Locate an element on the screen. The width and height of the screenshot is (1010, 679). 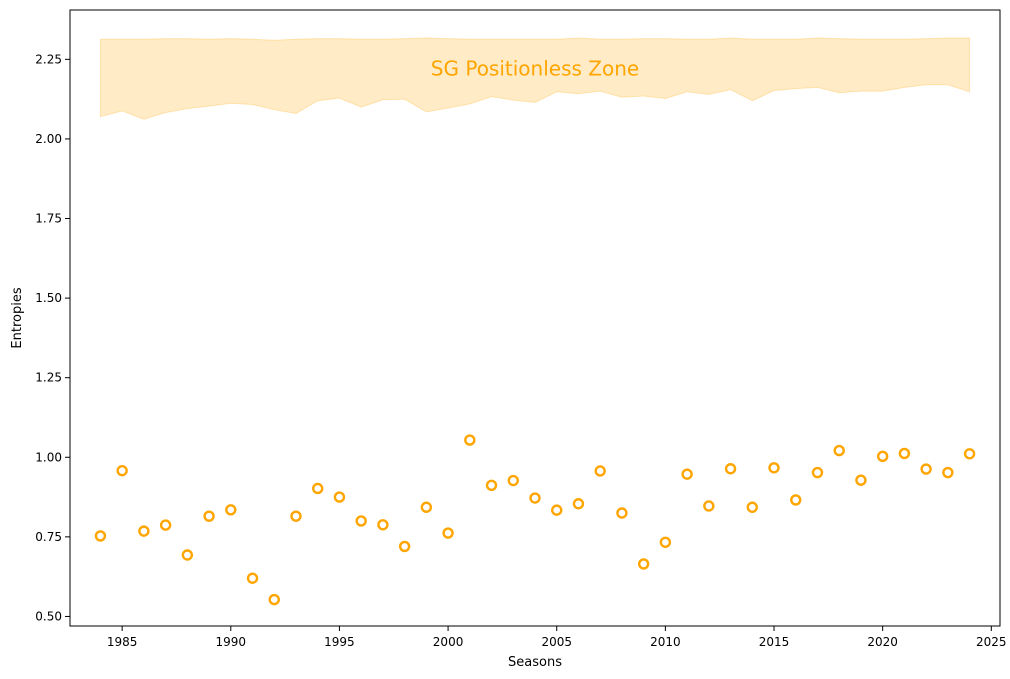
y-tick-label: 1.25 is located at coordinates (48, 378).